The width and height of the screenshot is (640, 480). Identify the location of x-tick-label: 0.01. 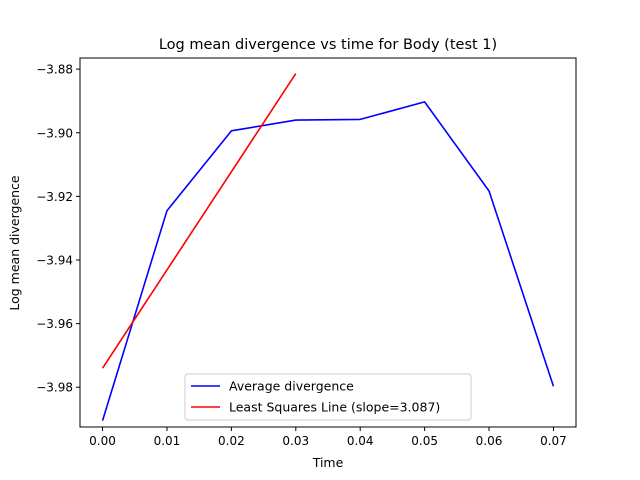
(167, 441).